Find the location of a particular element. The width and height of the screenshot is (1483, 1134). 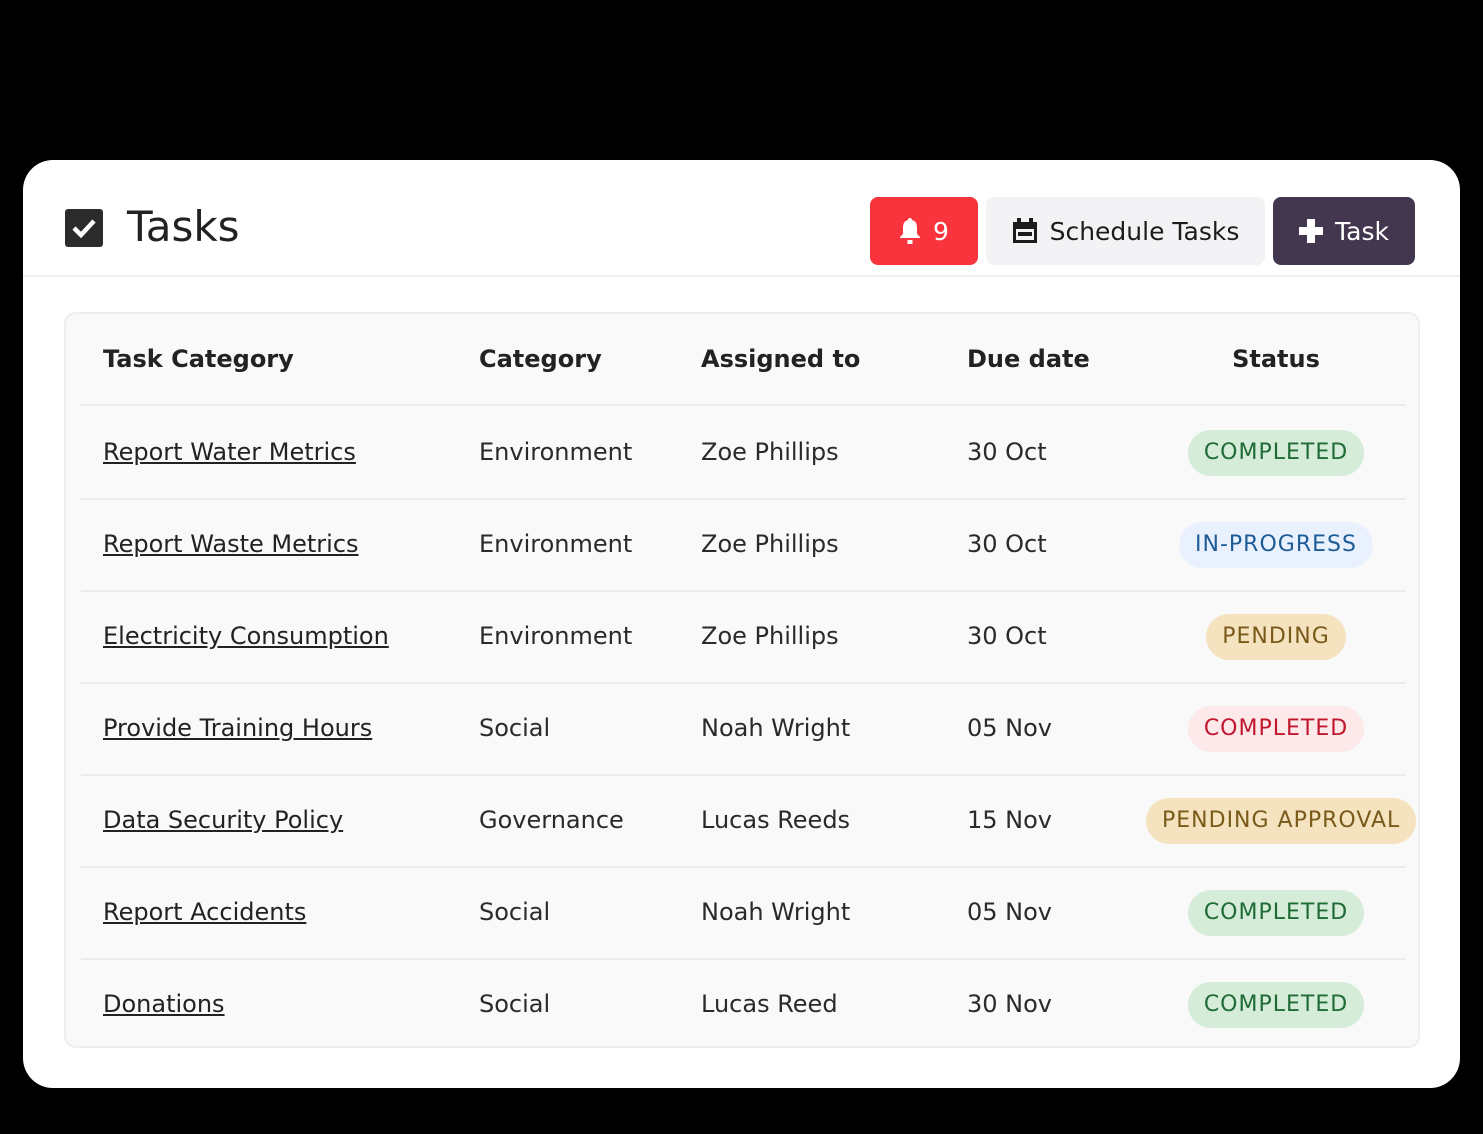

task-link: Donations is located at coordinates (164, 1004).